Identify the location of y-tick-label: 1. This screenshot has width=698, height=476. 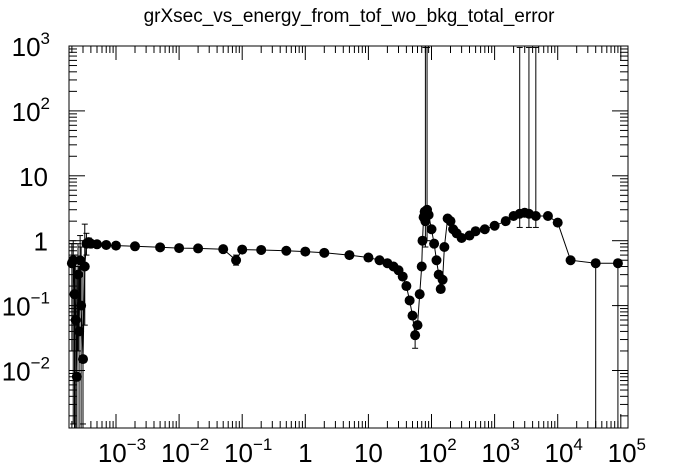
(41, 242).